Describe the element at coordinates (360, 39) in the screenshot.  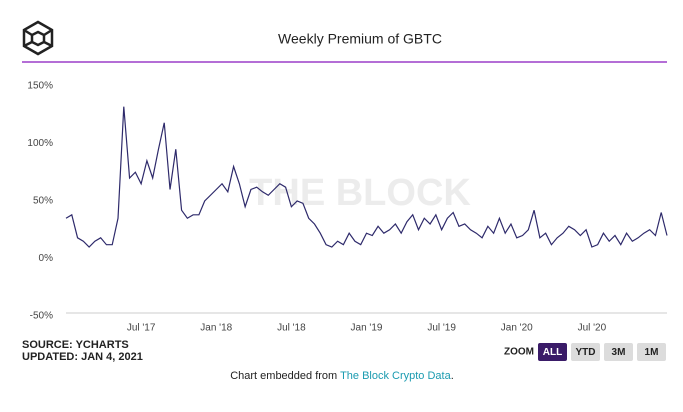
I see `chart-title: Weekly Premium of GBTC` at that location.